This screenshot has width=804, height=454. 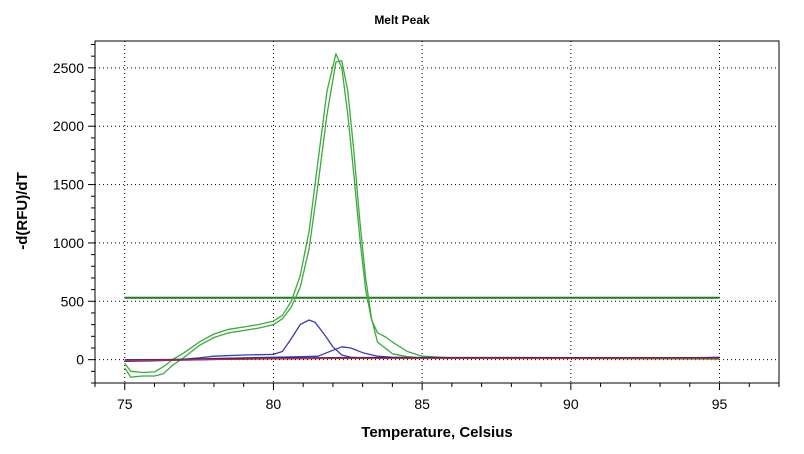 I want to click on chart-title: Melt Peak, so click(x=402, y=20).